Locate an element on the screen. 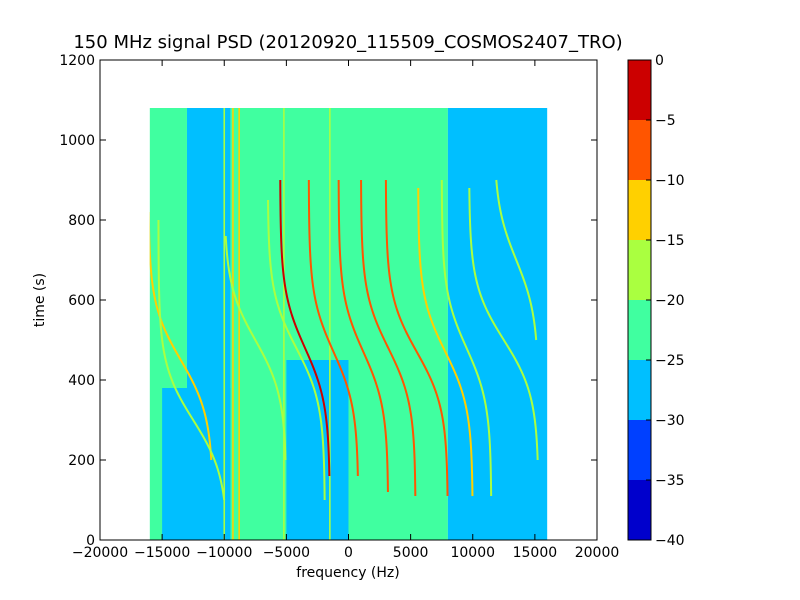  x-tick-label: 10000 is located at coordinates (472, 553).